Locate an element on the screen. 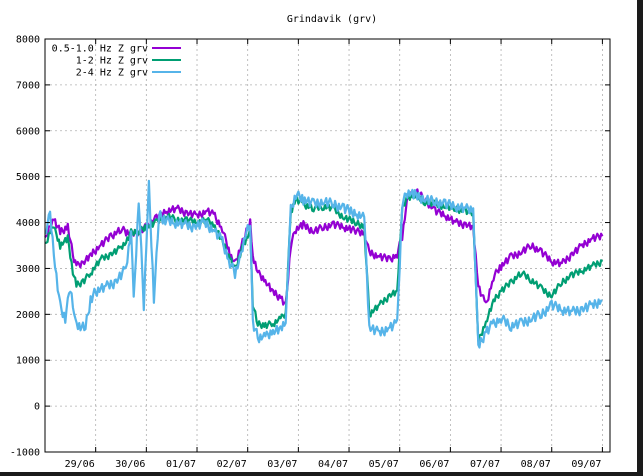 The width and height of the screenshot is (643, 476). y-tick-label: -1000 is located at coordinates (25, 453).